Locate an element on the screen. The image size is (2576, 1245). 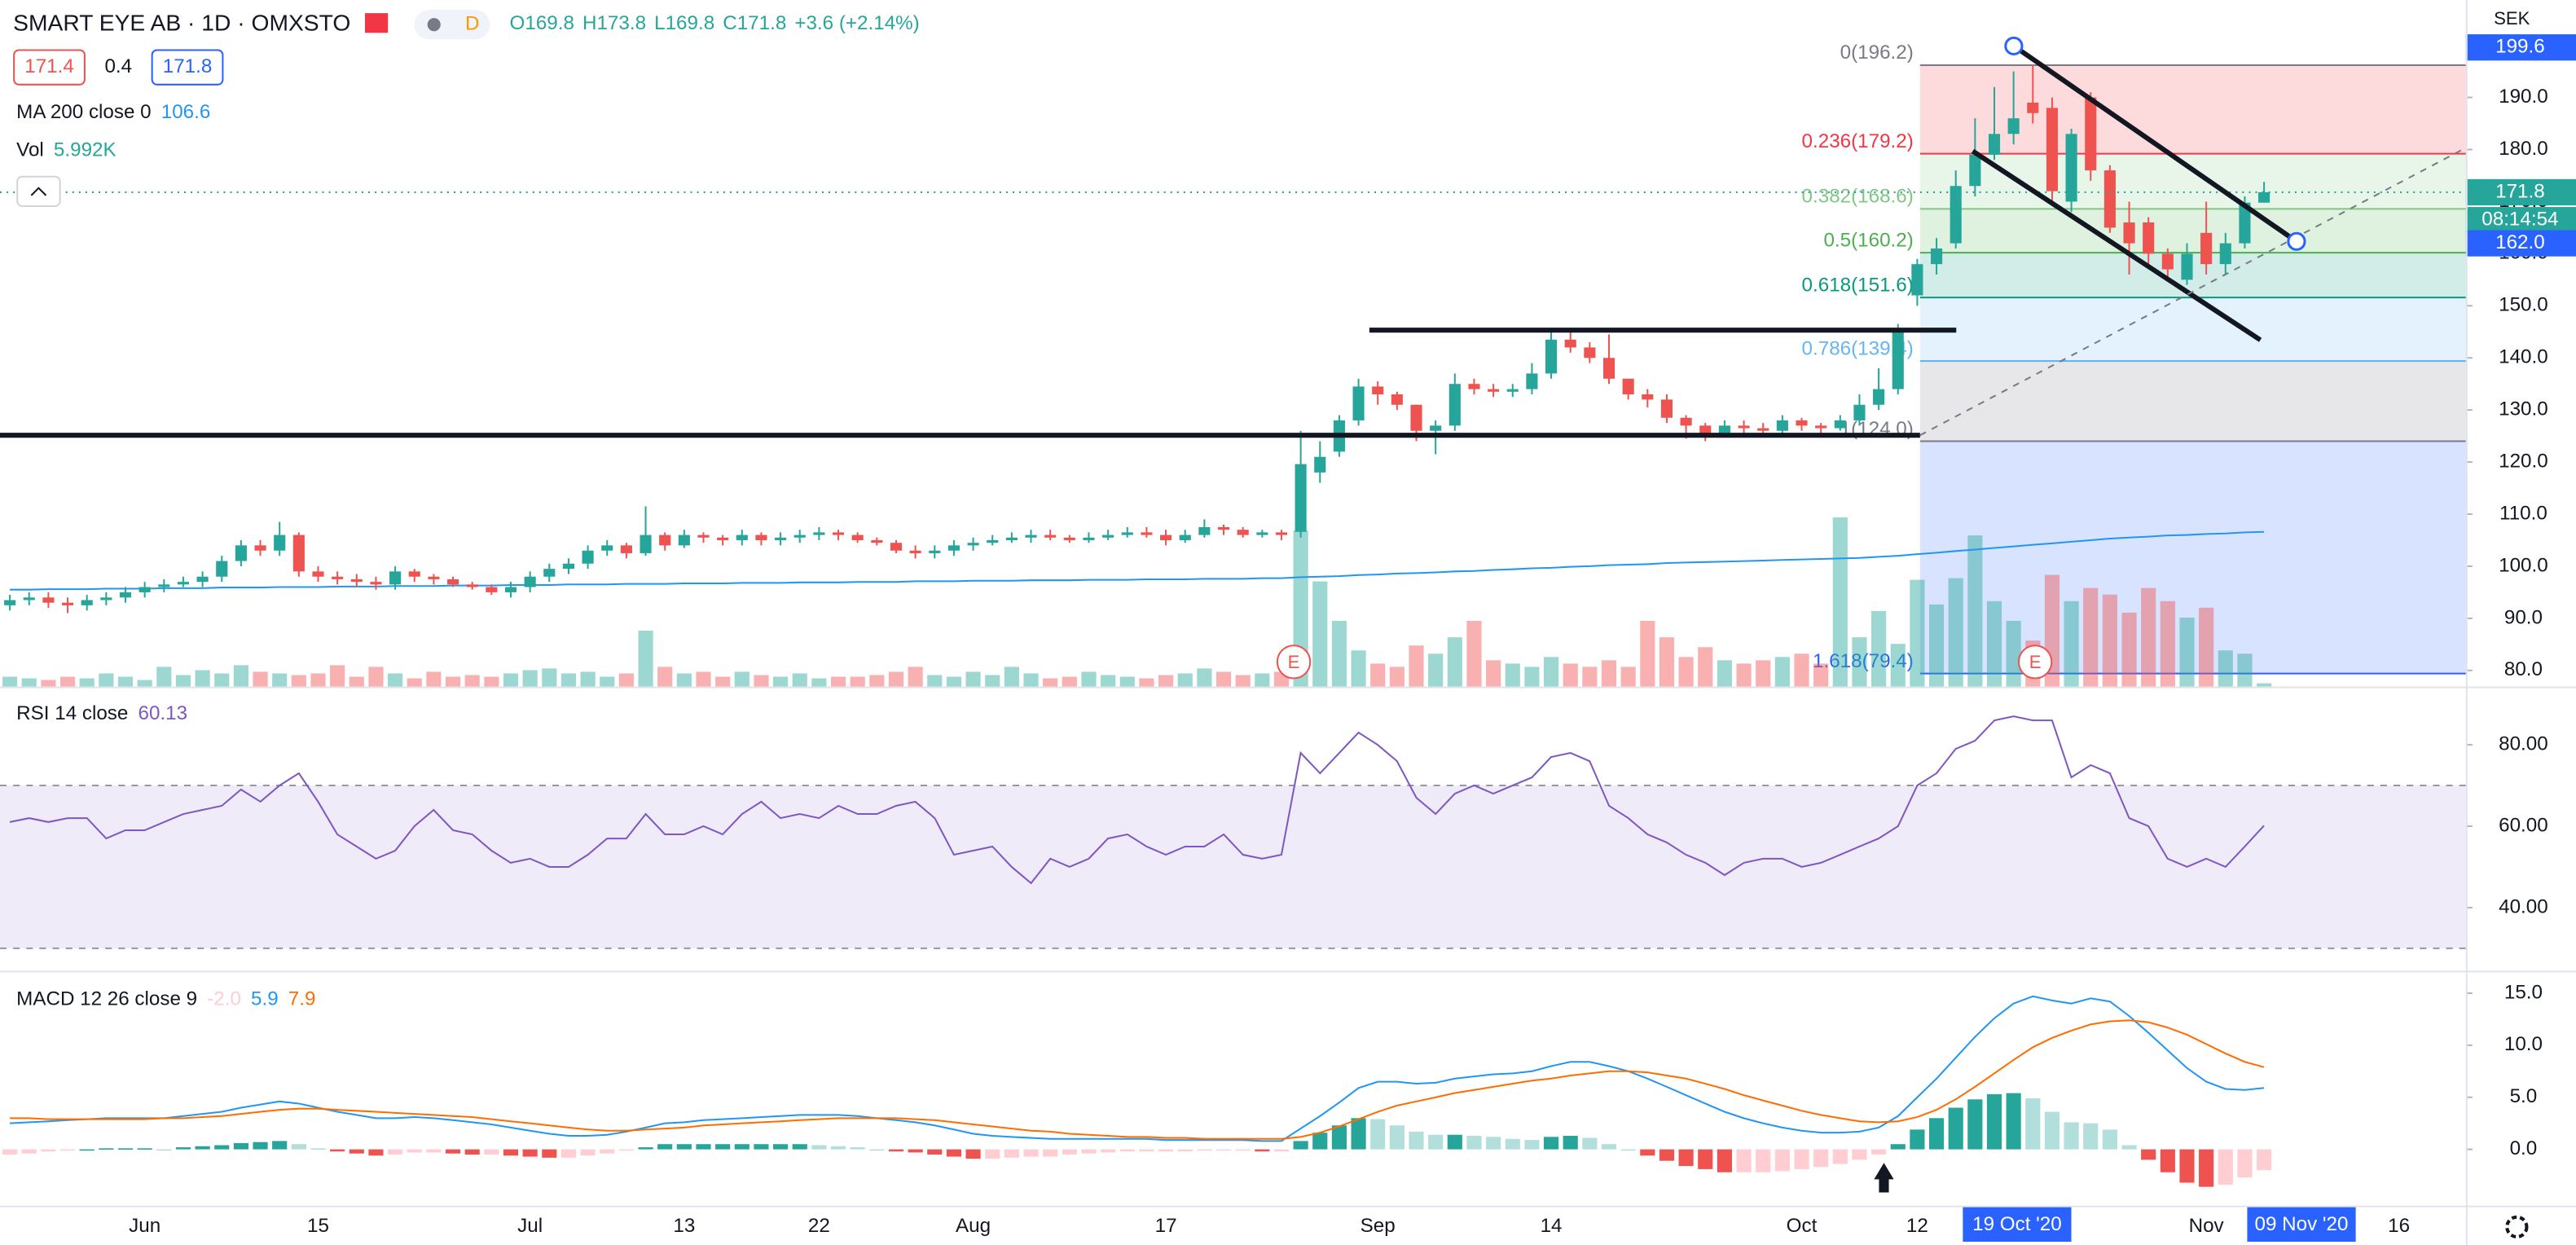
y-tick-label: 60.00 is located at coordinates (2523, 825).